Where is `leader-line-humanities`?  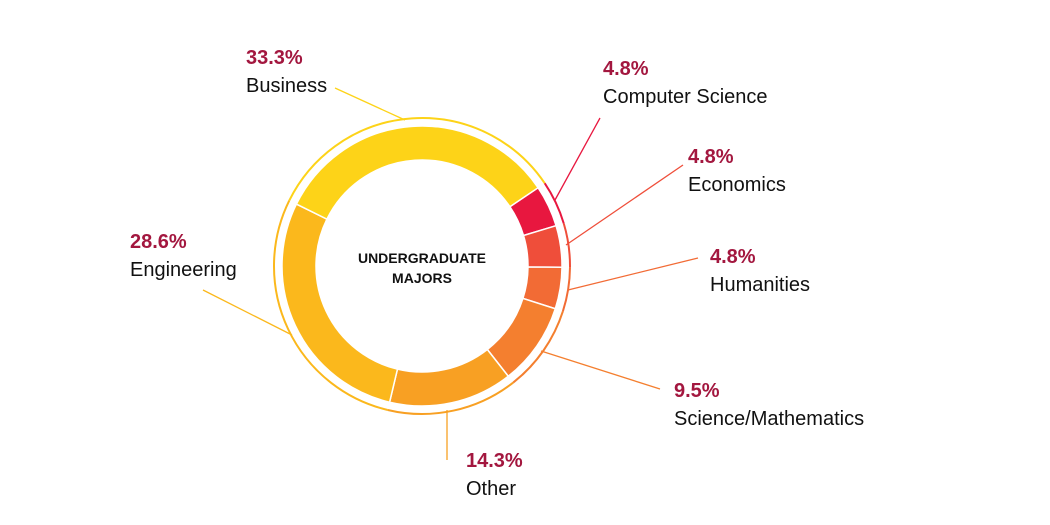
leader-line-humanities is located at coordinates (633, 274).